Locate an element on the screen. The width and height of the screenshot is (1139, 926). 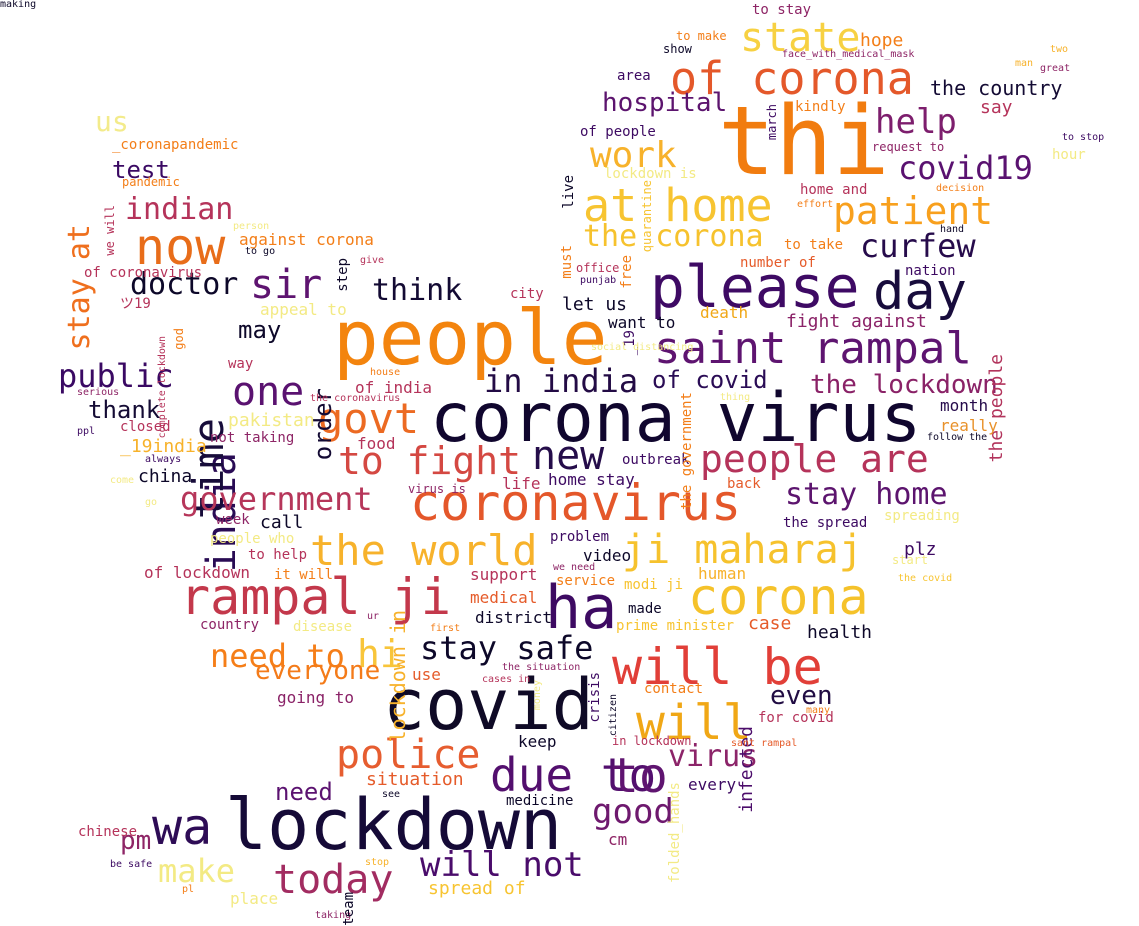
cloud-word: day is located at coordinates (920, 292).